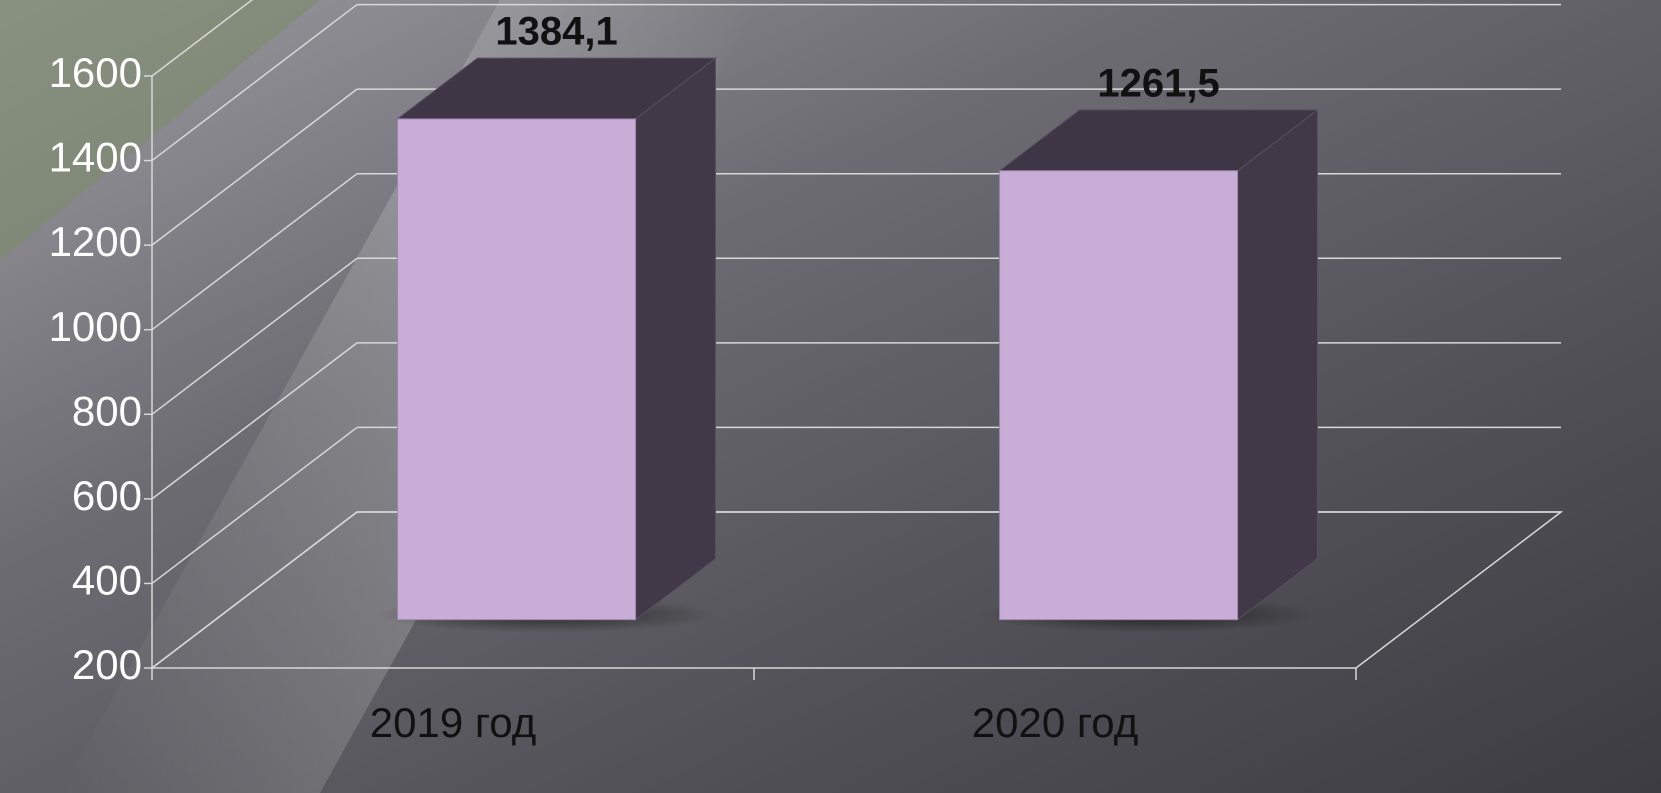 This screenshot has height=793, width=1661. I want to click on y-tick-label: 1200, so click(95, 241).